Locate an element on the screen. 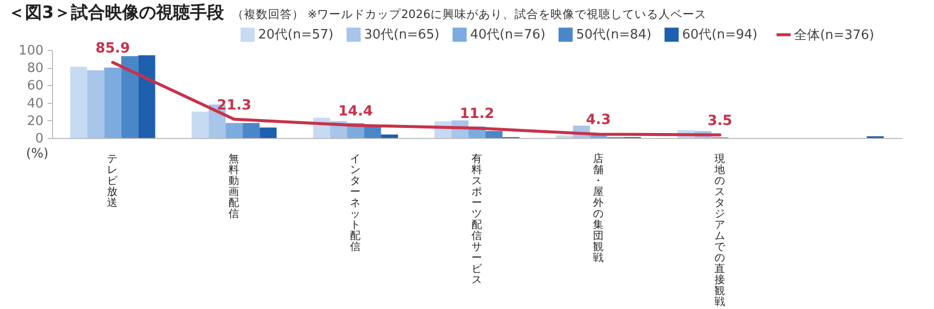 Image resolution: width=934 pixels, height=309 pixels. y-tick-label: 40 is located at coordinates (35, 104).